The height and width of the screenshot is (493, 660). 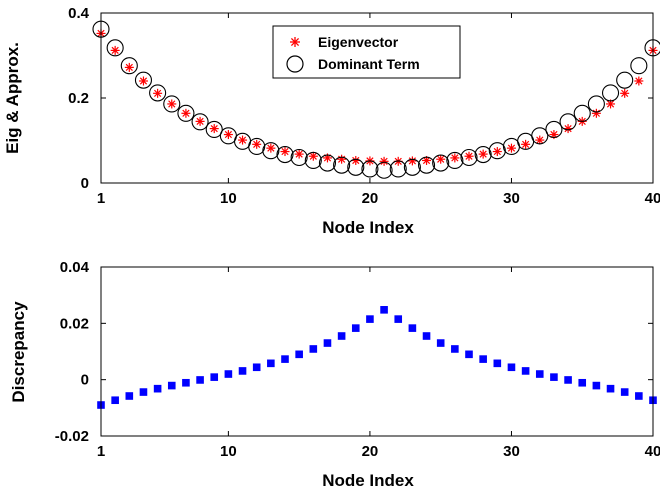 I want to click on top-x-tick-label: 40, so click(x=652, y=198).